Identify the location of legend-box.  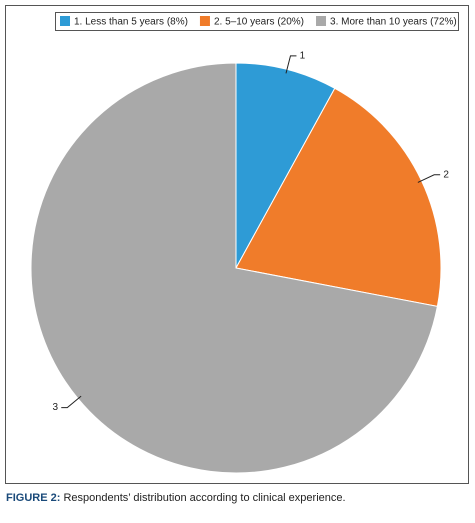
(257, 21).